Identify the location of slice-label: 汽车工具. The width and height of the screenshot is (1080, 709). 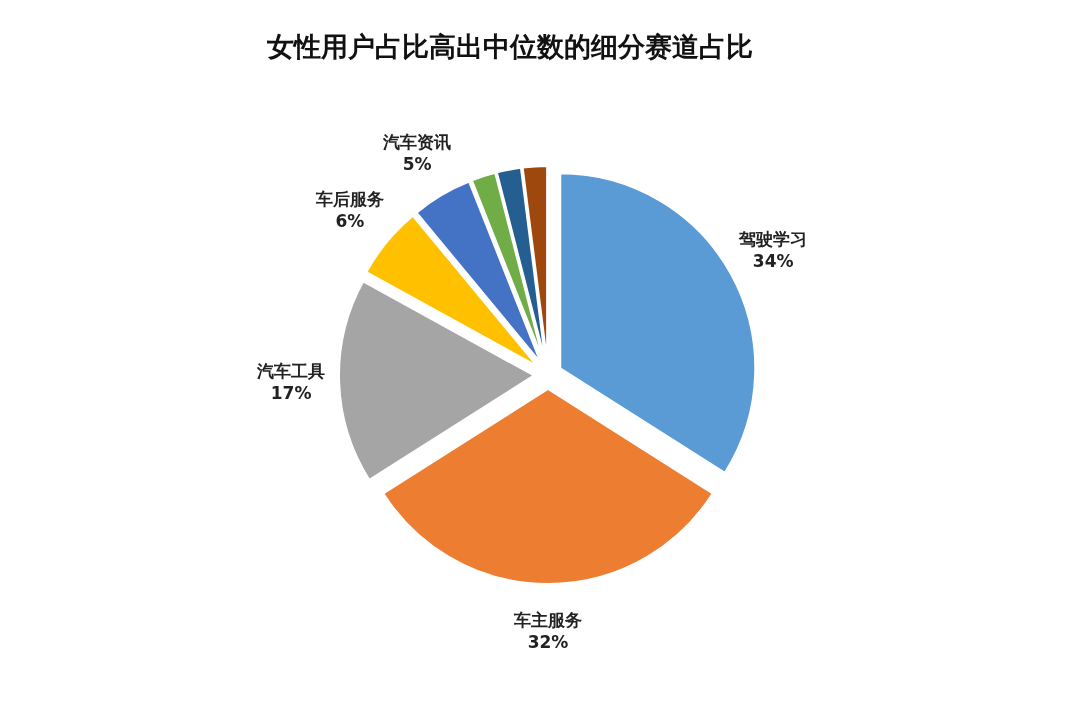
(291, 371).